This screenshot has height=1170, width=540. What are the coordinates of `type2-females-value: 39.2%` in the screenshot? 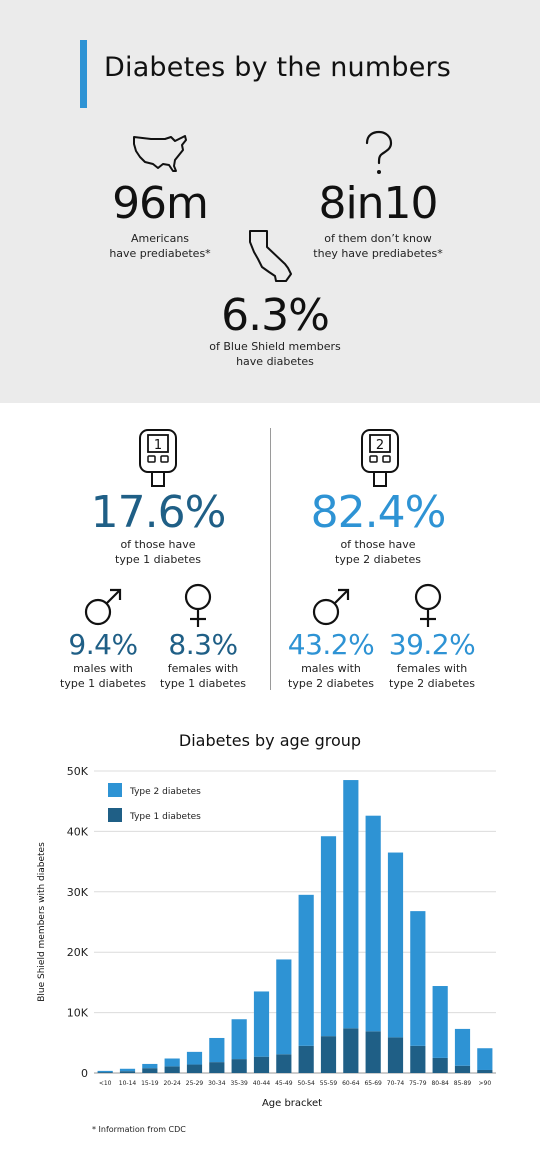 It's located at (432, 644).